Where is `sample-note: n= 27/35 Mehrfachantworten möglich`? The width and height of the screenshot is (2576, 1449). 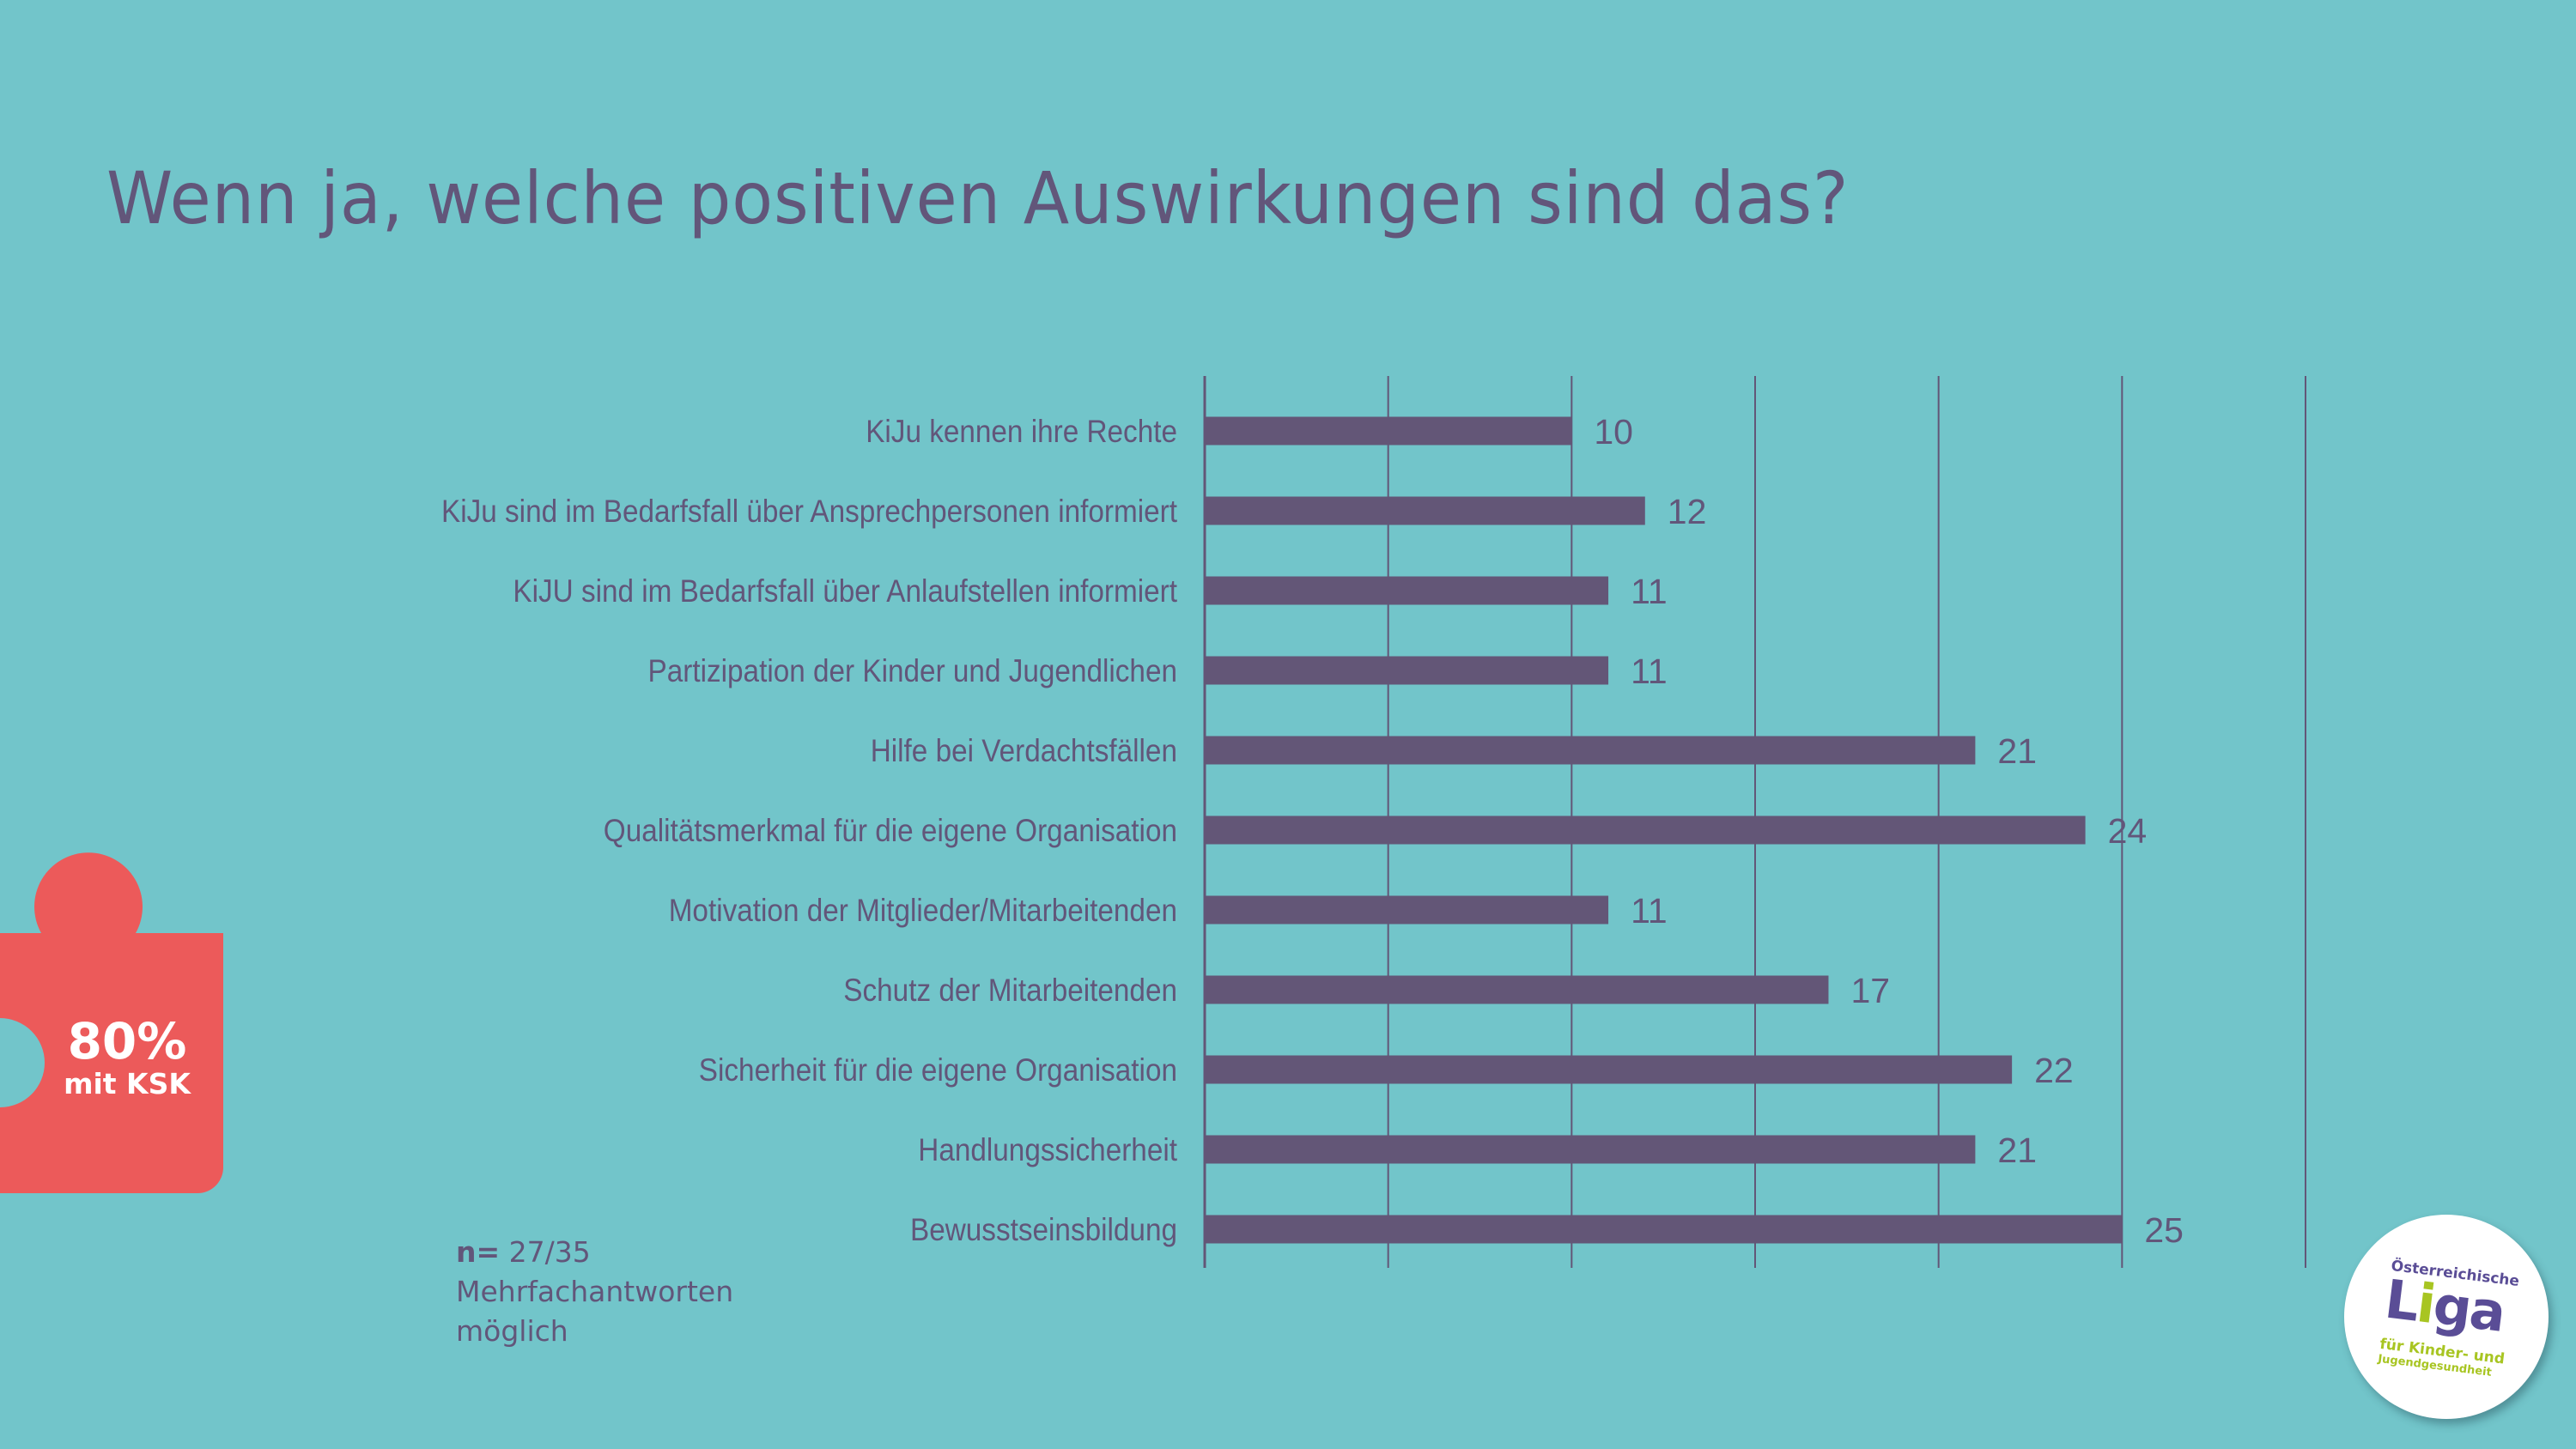 sample-note: n= 27/35 Mehrfachantworten möglich is located at coordinates (594, 1292).